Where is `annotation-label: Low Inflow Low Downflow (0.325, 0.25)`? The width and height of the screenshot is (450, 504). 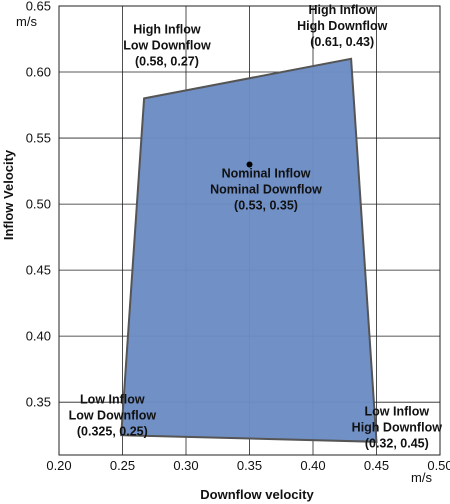 annotation-label: Low Inflow Low Downflow (0.325, 0.25) is located at coordinates (113, 415).